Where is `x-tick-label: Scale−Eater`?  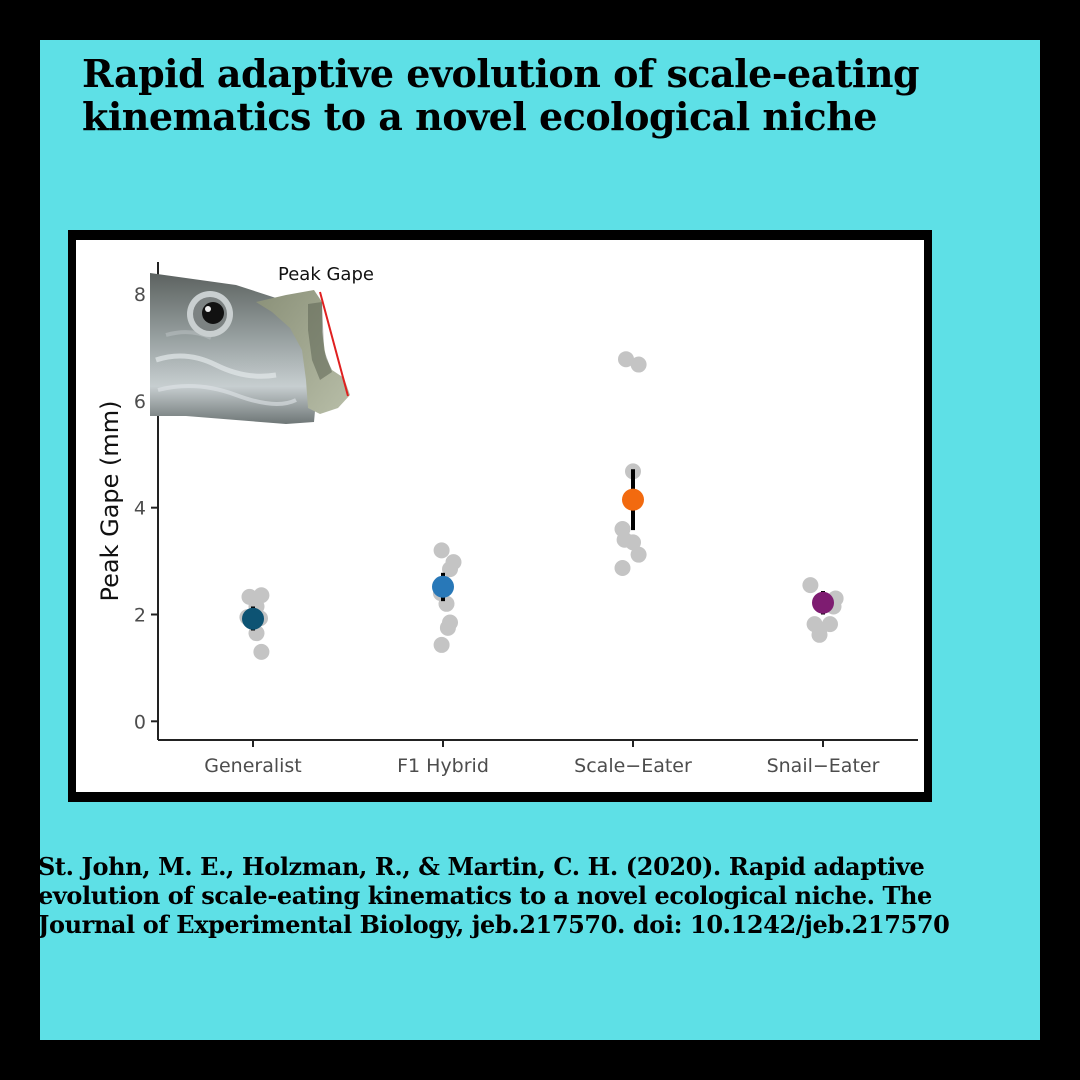
x-tick-label: Scale−Eater is located at coordinates (633, 766).